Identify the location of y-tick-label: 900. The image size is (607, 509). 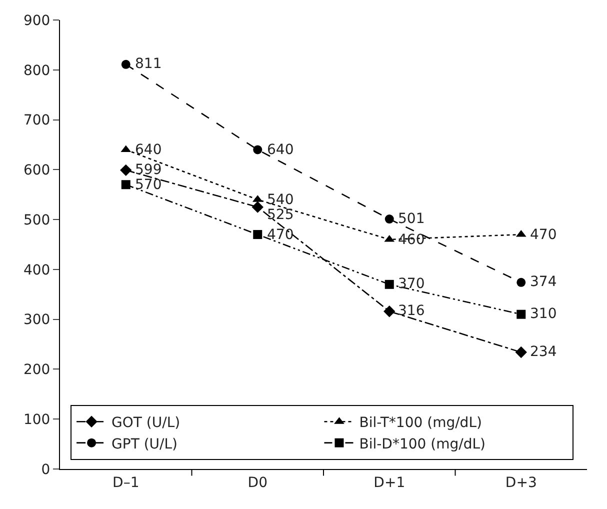
(36, 20).